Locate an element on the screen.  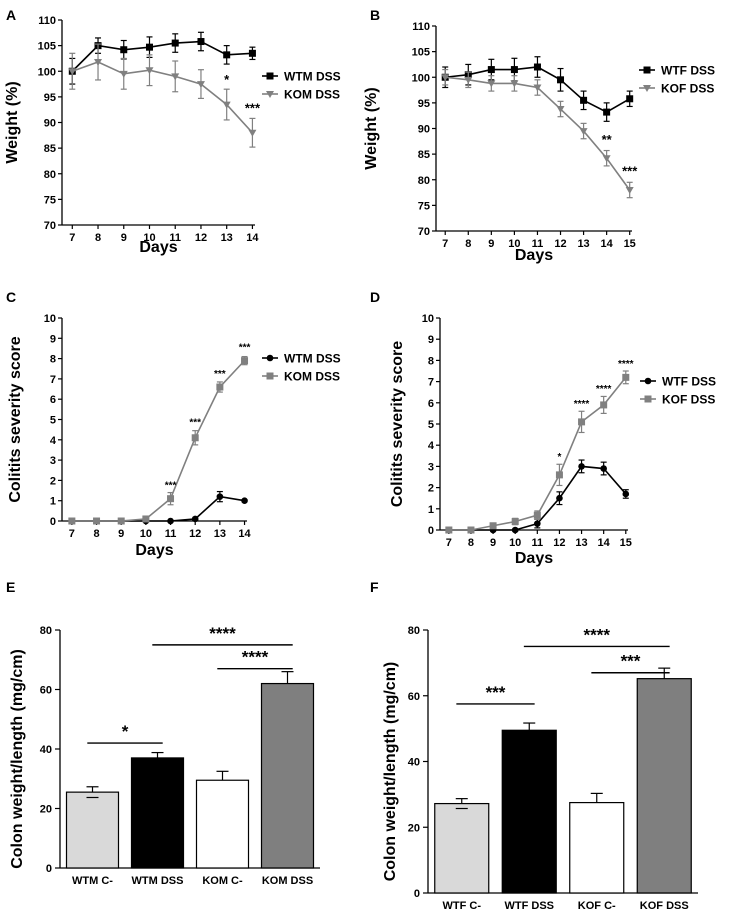
y-tick-label: 90 is located at coordinates (50, 124).